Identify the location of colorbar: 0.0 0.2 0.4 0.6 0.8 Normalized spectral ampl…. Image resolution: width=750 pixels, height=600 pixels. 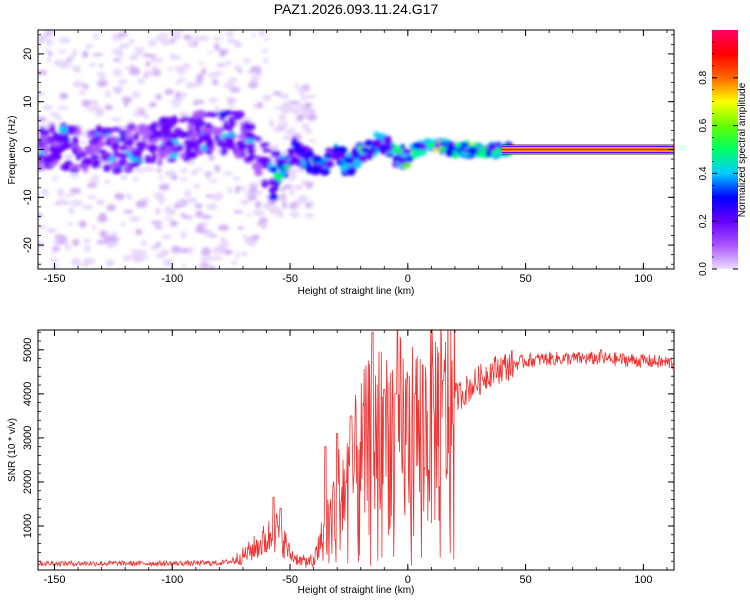
(723, 153).